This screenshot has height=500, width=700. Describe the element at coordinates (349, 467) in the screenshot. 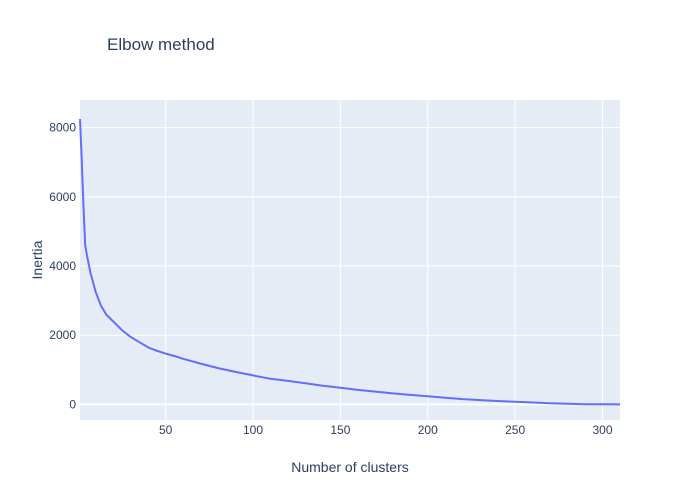

I see `x-axis-title: Number of clusters` at that location.